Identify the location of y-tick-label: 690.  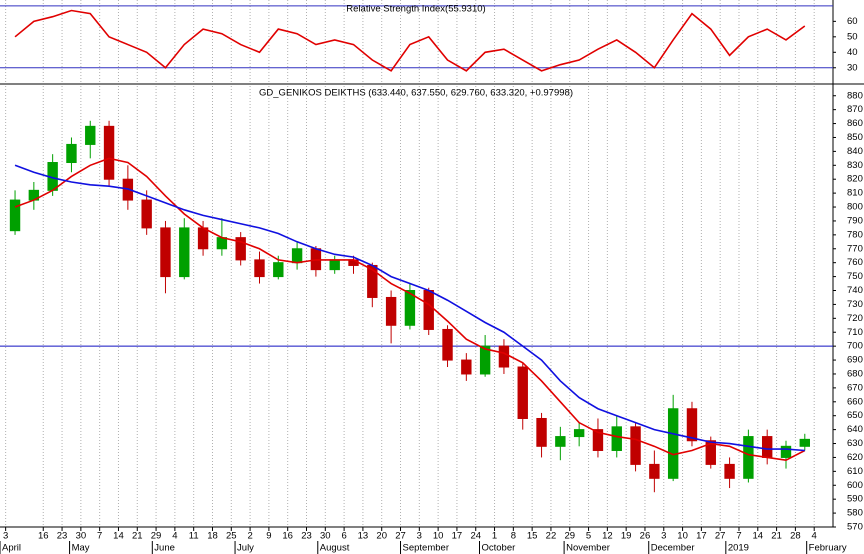
(855, 360).